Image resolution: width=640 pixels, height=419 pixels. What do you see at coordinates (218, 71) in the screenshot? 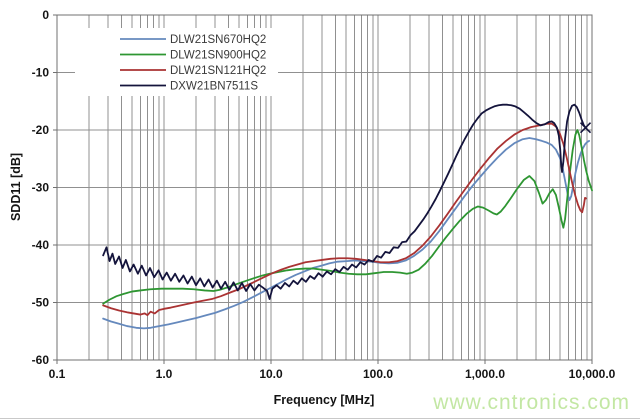
I see `legend-label: DLW21SN121HQ2` at bounding box center [218, 71].